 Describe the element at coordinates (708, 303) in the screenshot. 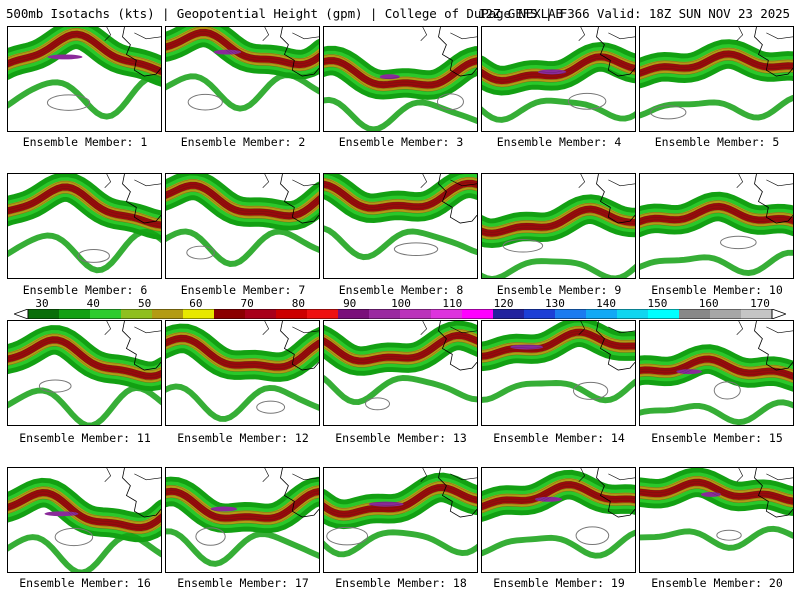

I see `colorbar-tick-label: 160` at that location.